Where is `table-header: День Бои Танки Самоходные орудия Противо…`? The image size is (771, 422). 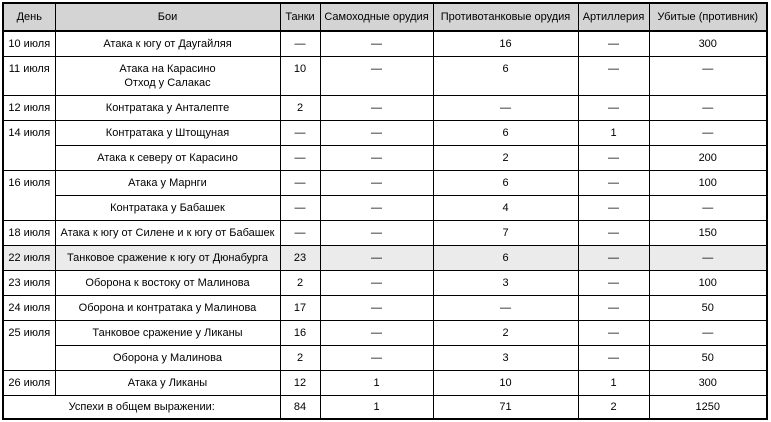
table-header: День Бои Танки Самоходные орудия Противо… is located at coordinates (385, 17).